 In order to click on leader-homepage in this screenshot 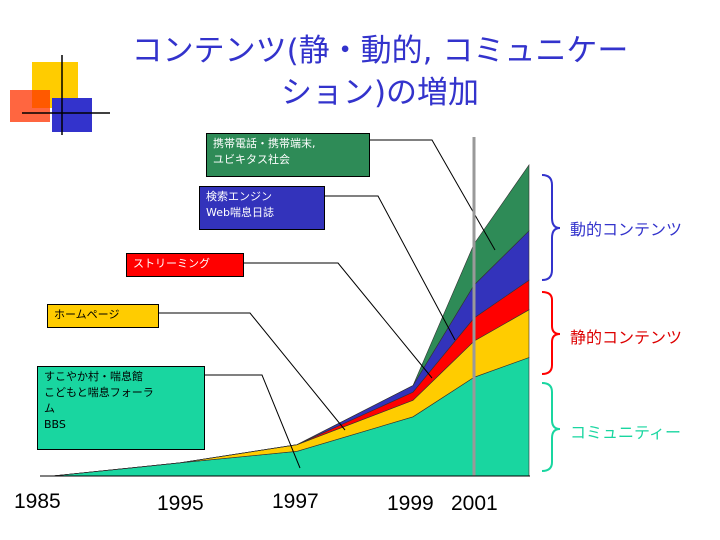, I will do `click(252, 371)`.